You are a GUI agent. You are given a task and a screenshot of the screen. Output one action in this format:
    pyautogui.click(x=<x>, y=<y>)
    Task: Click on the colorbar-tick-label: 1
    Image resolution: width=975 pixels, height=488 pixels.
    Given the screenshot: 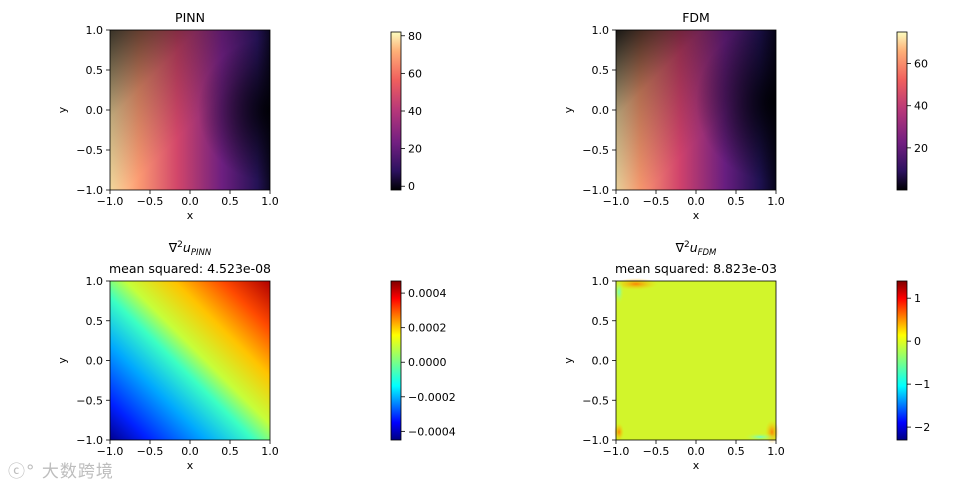 What is the action you would take?
    pyautogui.click(x=917, y=298)
    